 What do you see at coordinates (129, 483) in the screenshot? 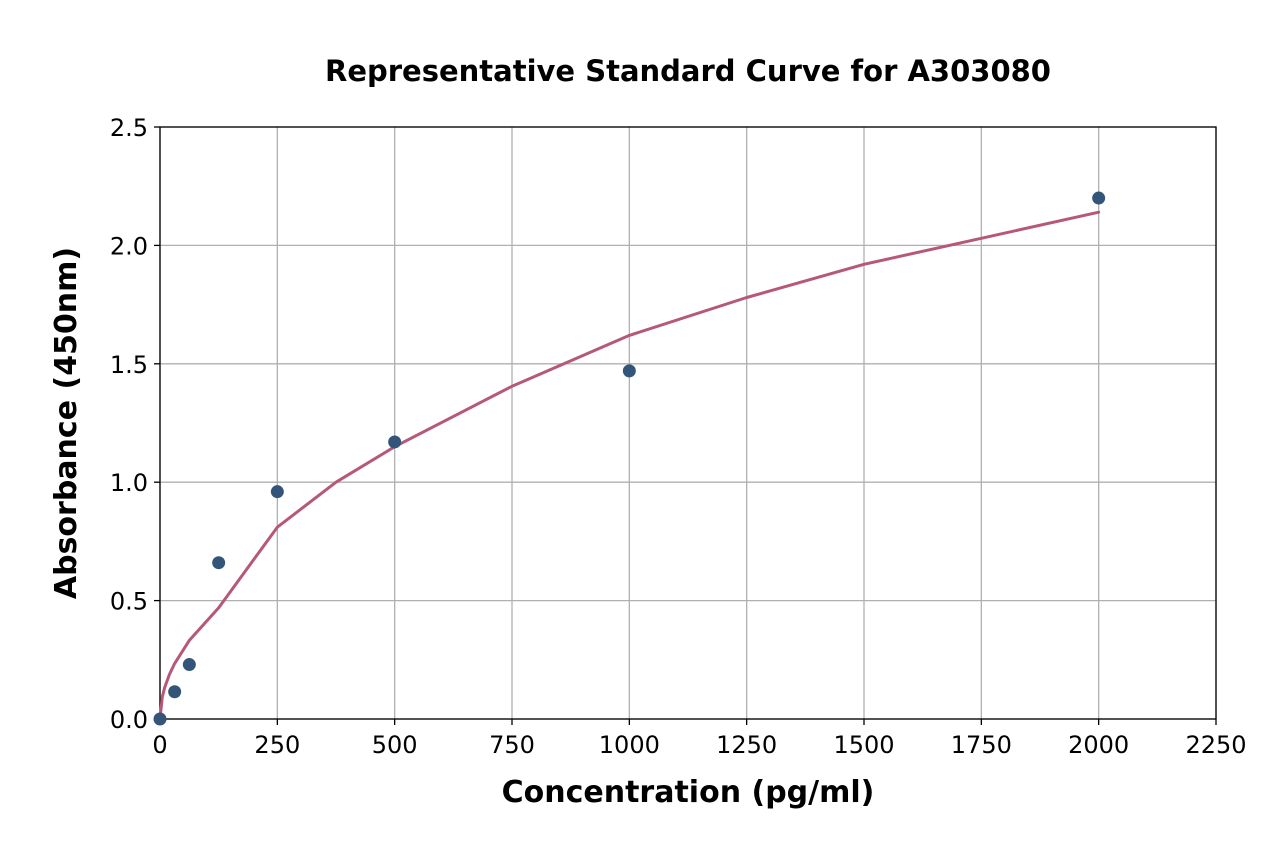
I see `y-tick-label: 1.0` at bounding box center [129, 483].